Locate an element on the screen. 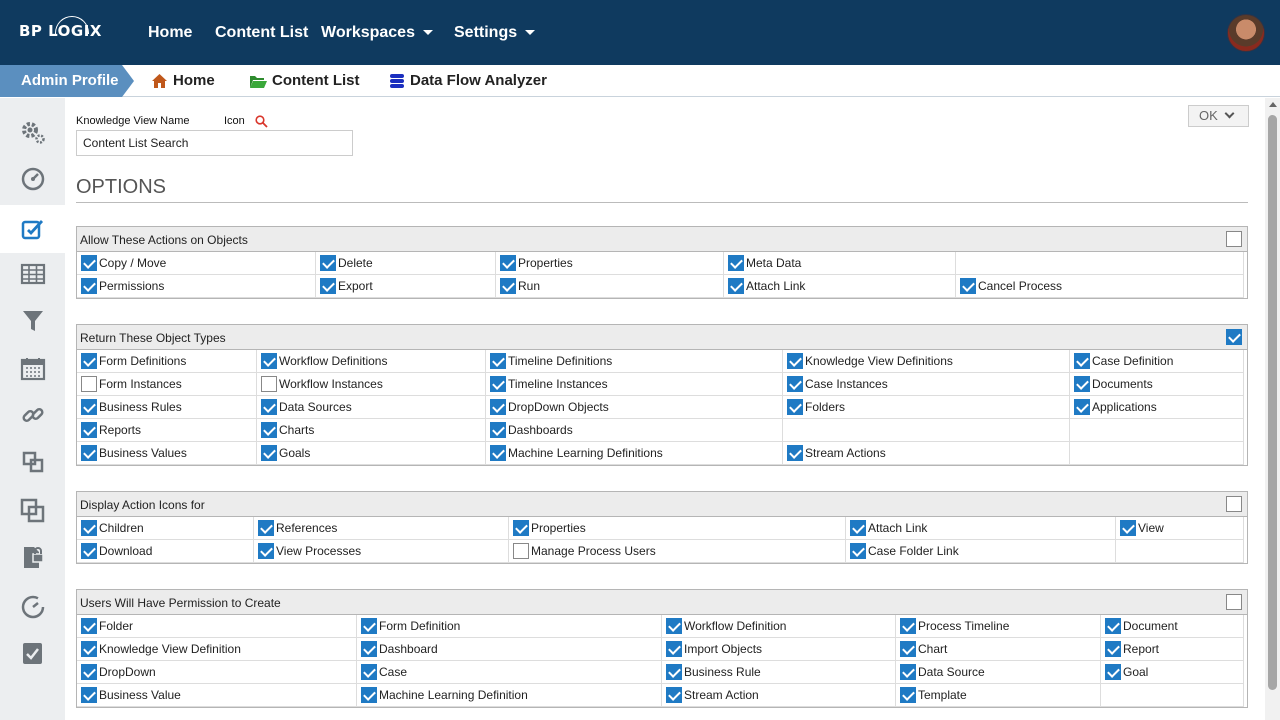 This screenshot has height=720, width=1280. option-item: Chart is located at coordinates (998, 649).